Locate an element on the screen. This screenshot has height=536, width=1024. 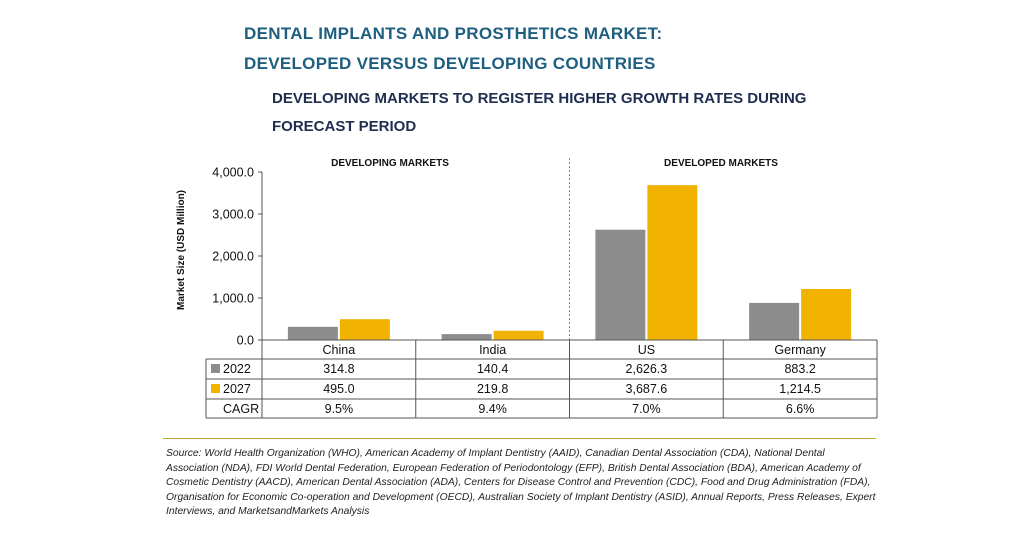
y-tick-label: 2,000.0 is located at coordinates (233, 257).